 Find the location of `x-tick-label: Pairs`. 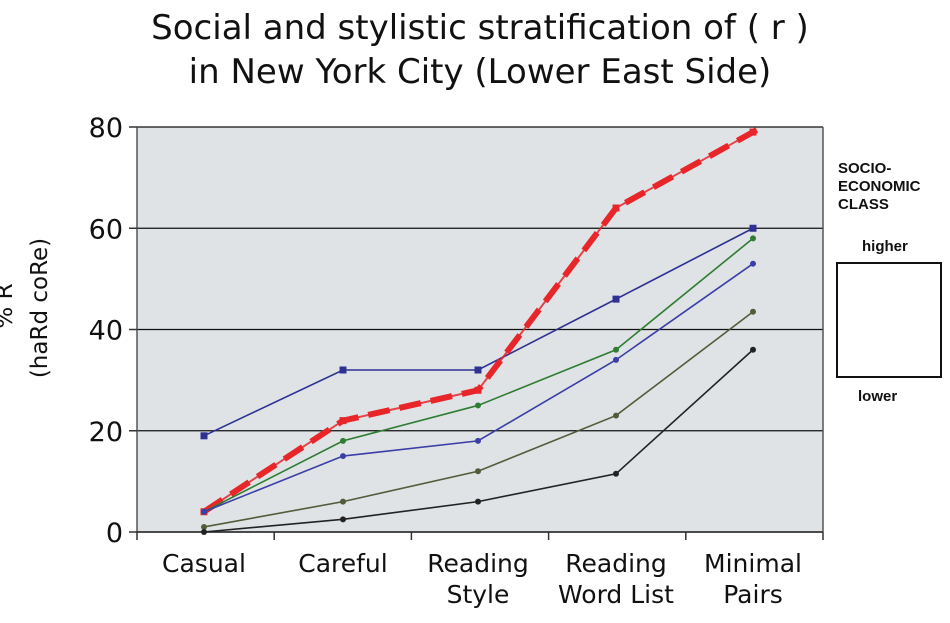

x-tick-label: Pairs is located at coordinates (753, 594).